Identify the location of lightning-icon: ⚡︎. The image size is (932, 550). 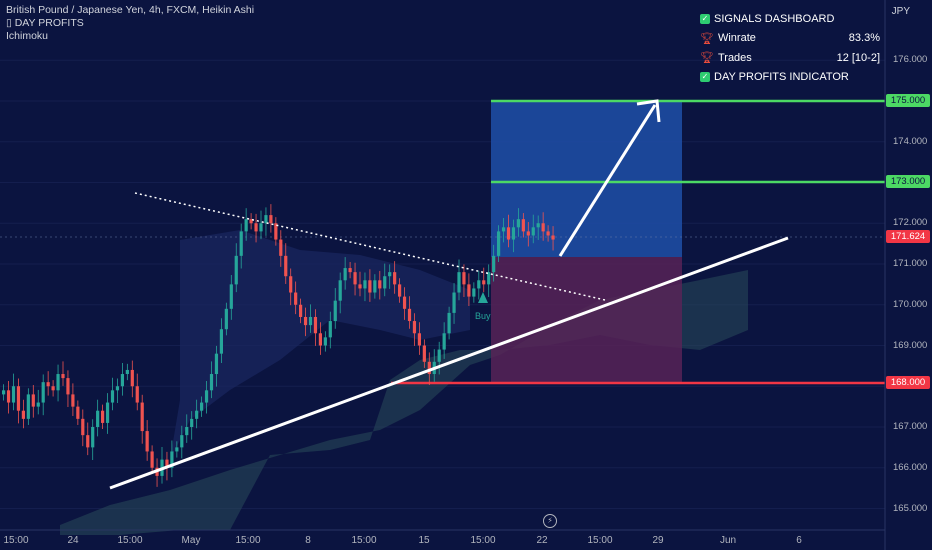
(550, 521).